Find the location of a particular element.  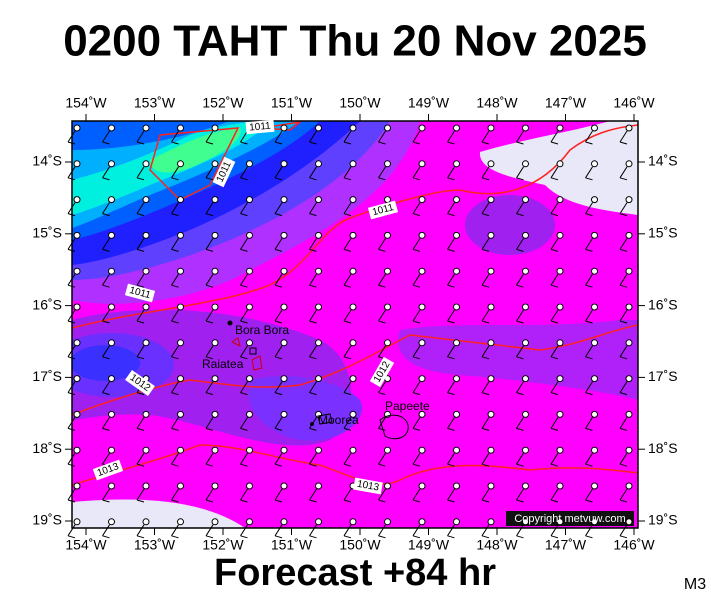

lat-label: 18˚S is located at coordinates (47, 448).